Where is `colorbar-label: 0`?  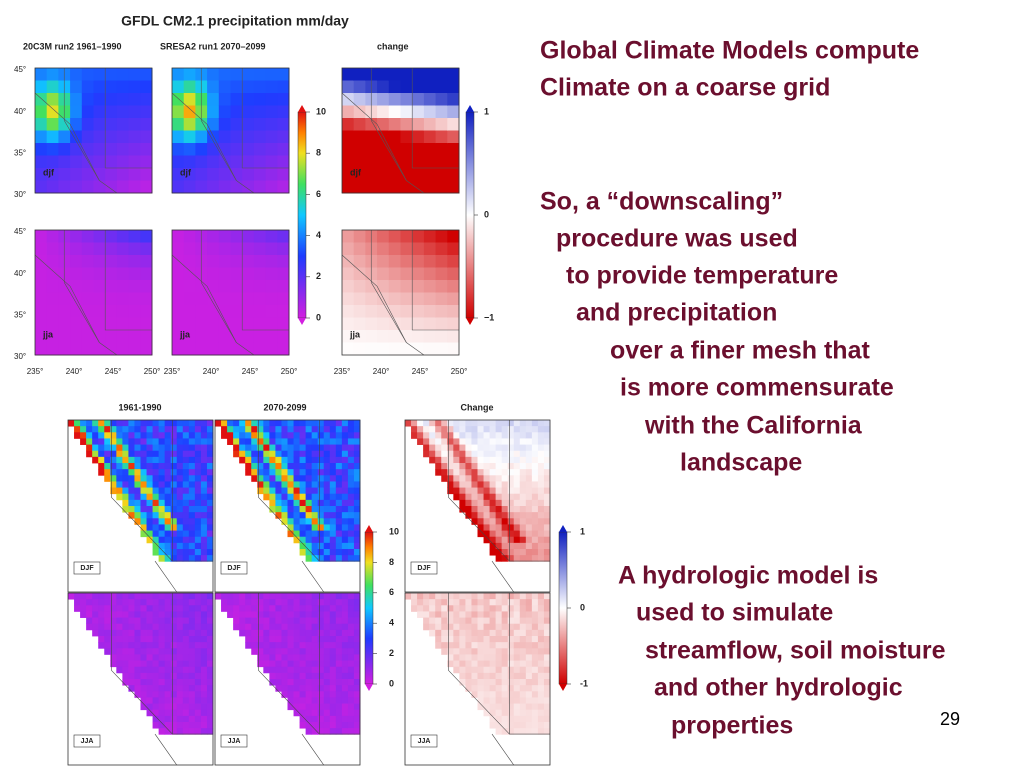 colorbar-label: 0 is located at coordinates (318, 317).